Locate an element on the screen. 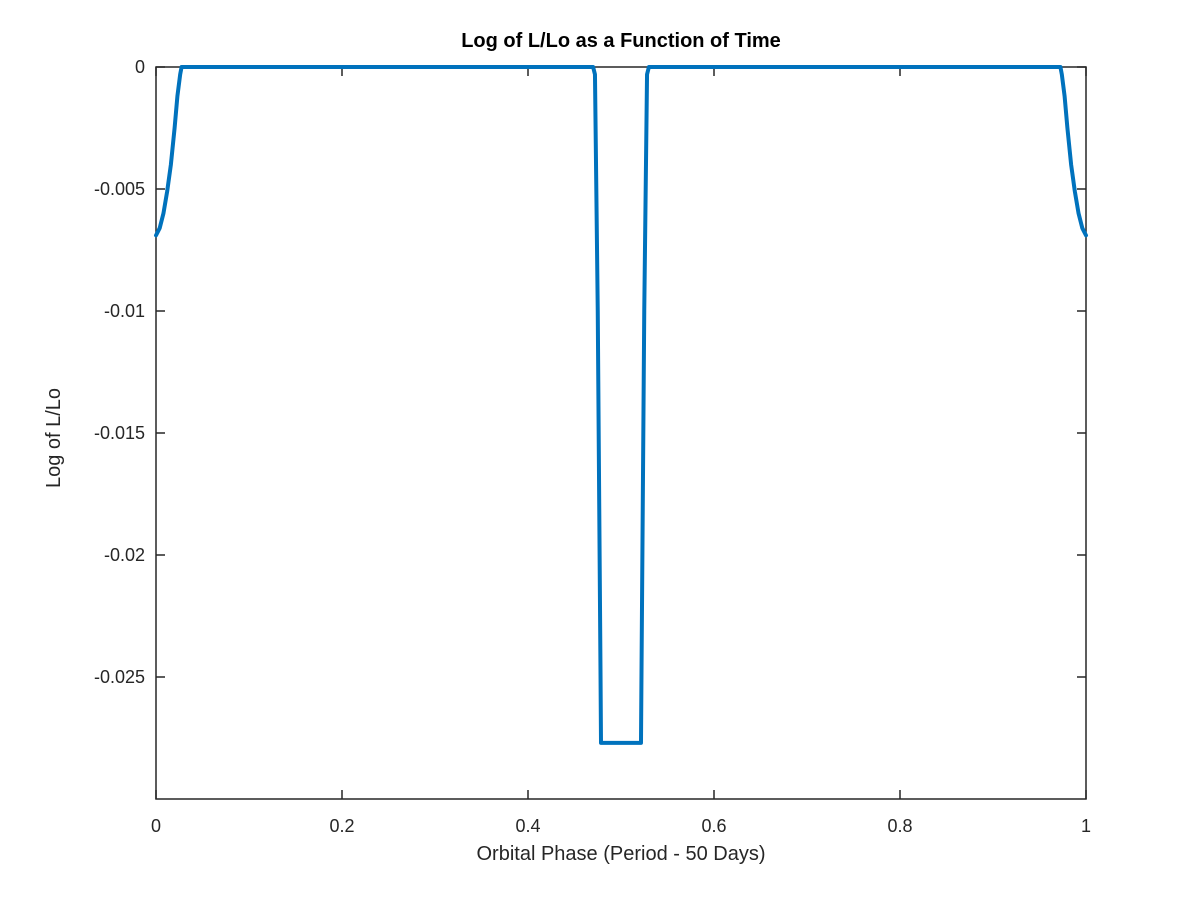 This screenshot has width=1200, height=903. y-tick-label: -0.01 is located at coordinates (124, 311).